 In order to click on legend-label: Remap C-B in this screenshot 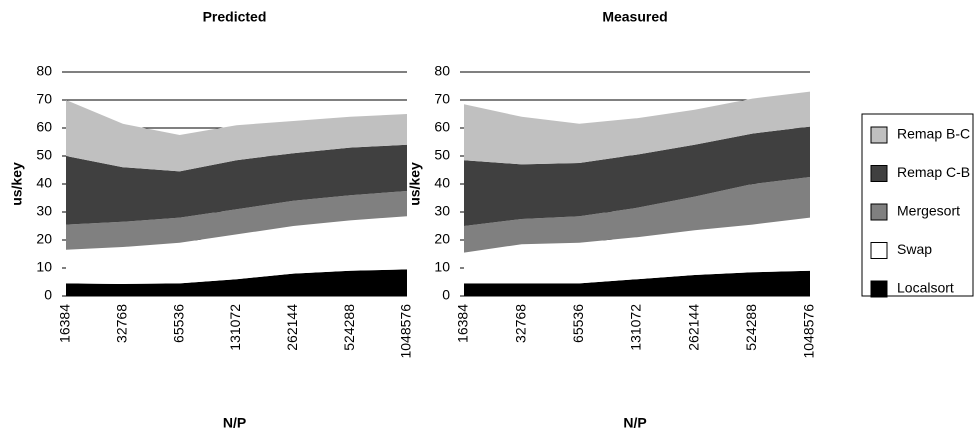, I will do `click(933, 172)`.